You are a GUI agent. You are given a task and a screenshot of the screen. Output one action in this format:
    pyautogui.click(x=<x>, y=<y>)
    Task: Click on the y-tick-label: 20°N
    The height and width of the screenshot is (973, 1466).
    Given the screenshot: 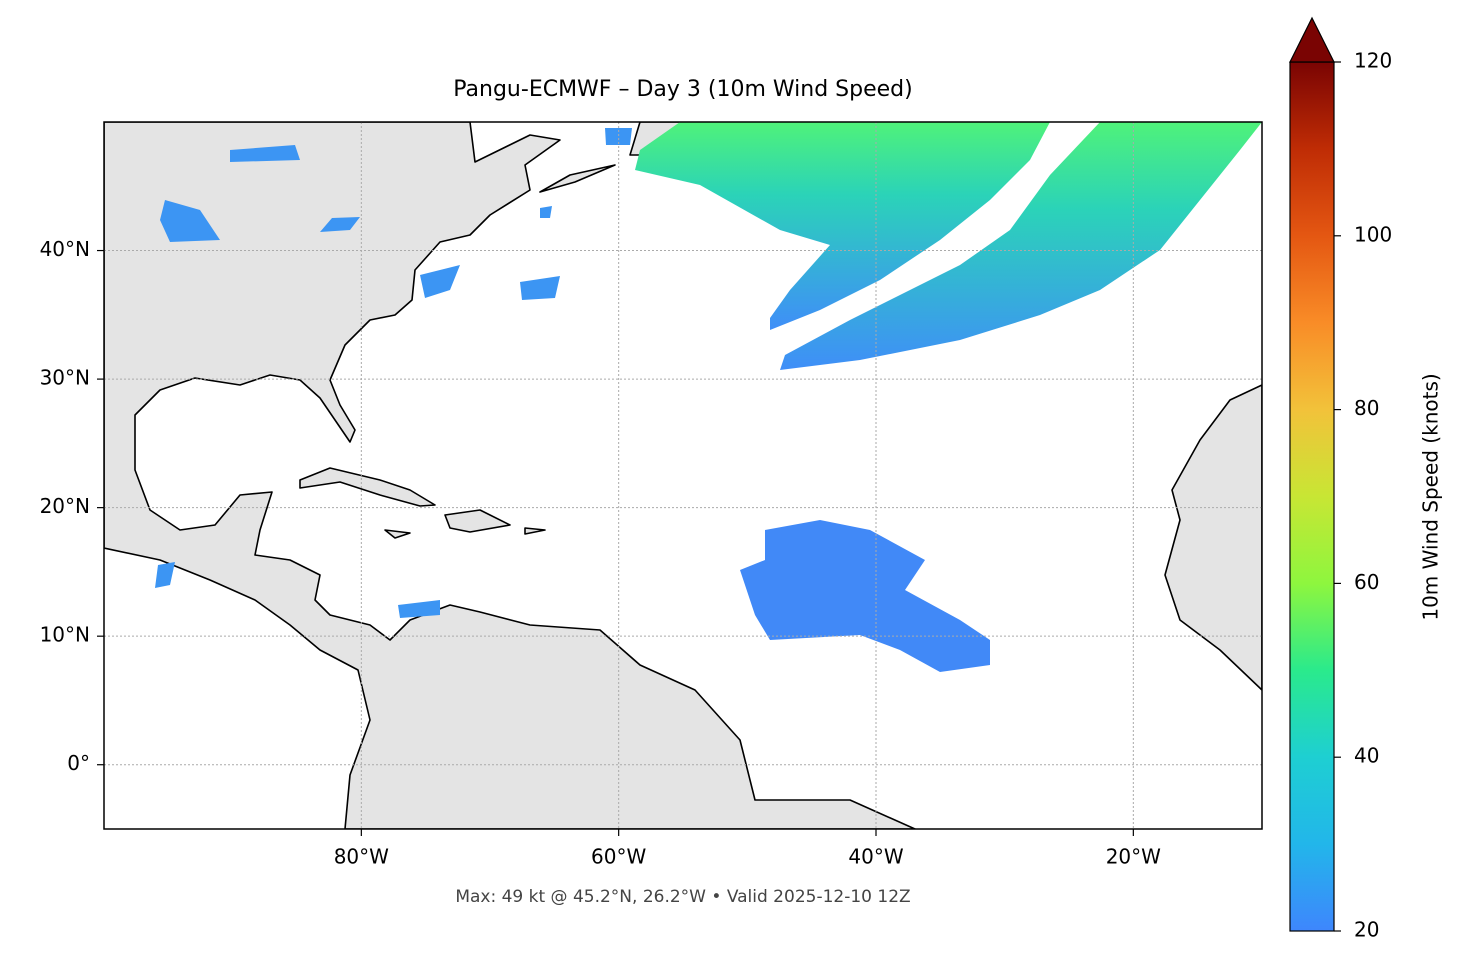 What is the action you would take?
    pyautogui.click(x=65, y=506)
    